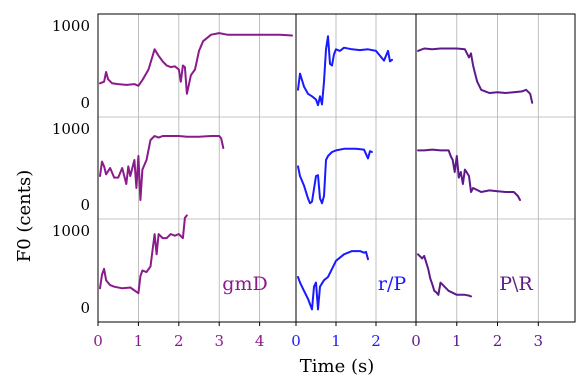  What do you see at coordinates (219, 341) in the screenshot?
I see `x-tick-label-col0-3: 3` at bounding box center [219, 341].